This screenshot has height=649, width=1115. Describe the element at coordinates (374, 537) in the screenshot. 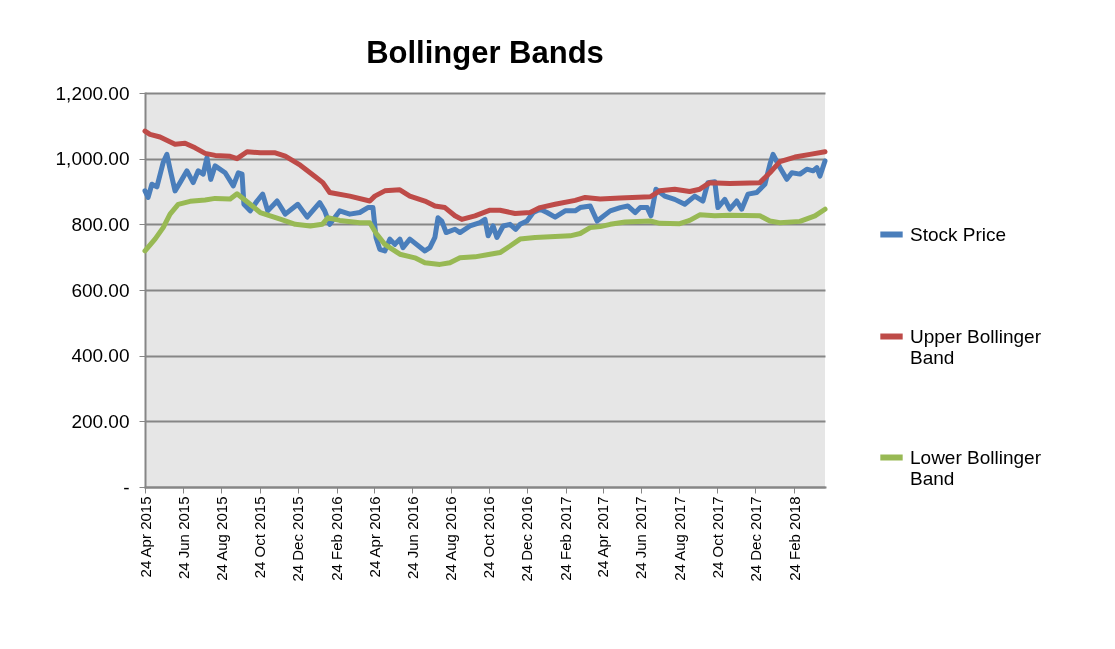

I see `x-tick-label: 24 Apr 2016` at that location.